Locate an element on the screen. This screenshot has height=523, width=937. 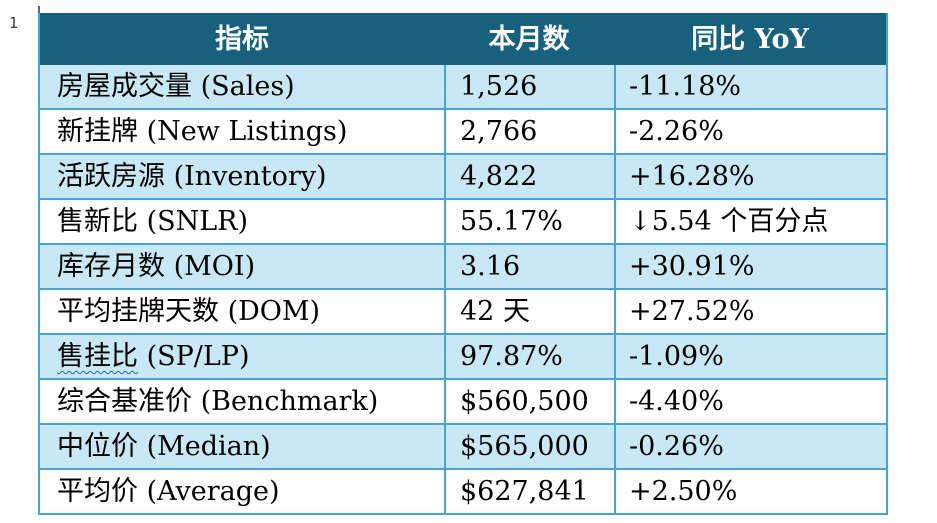
table-row-snlr: 售新比 (SNLR) 55.17% ↓5.54 个百分点 is located at coordinates (463, 222).